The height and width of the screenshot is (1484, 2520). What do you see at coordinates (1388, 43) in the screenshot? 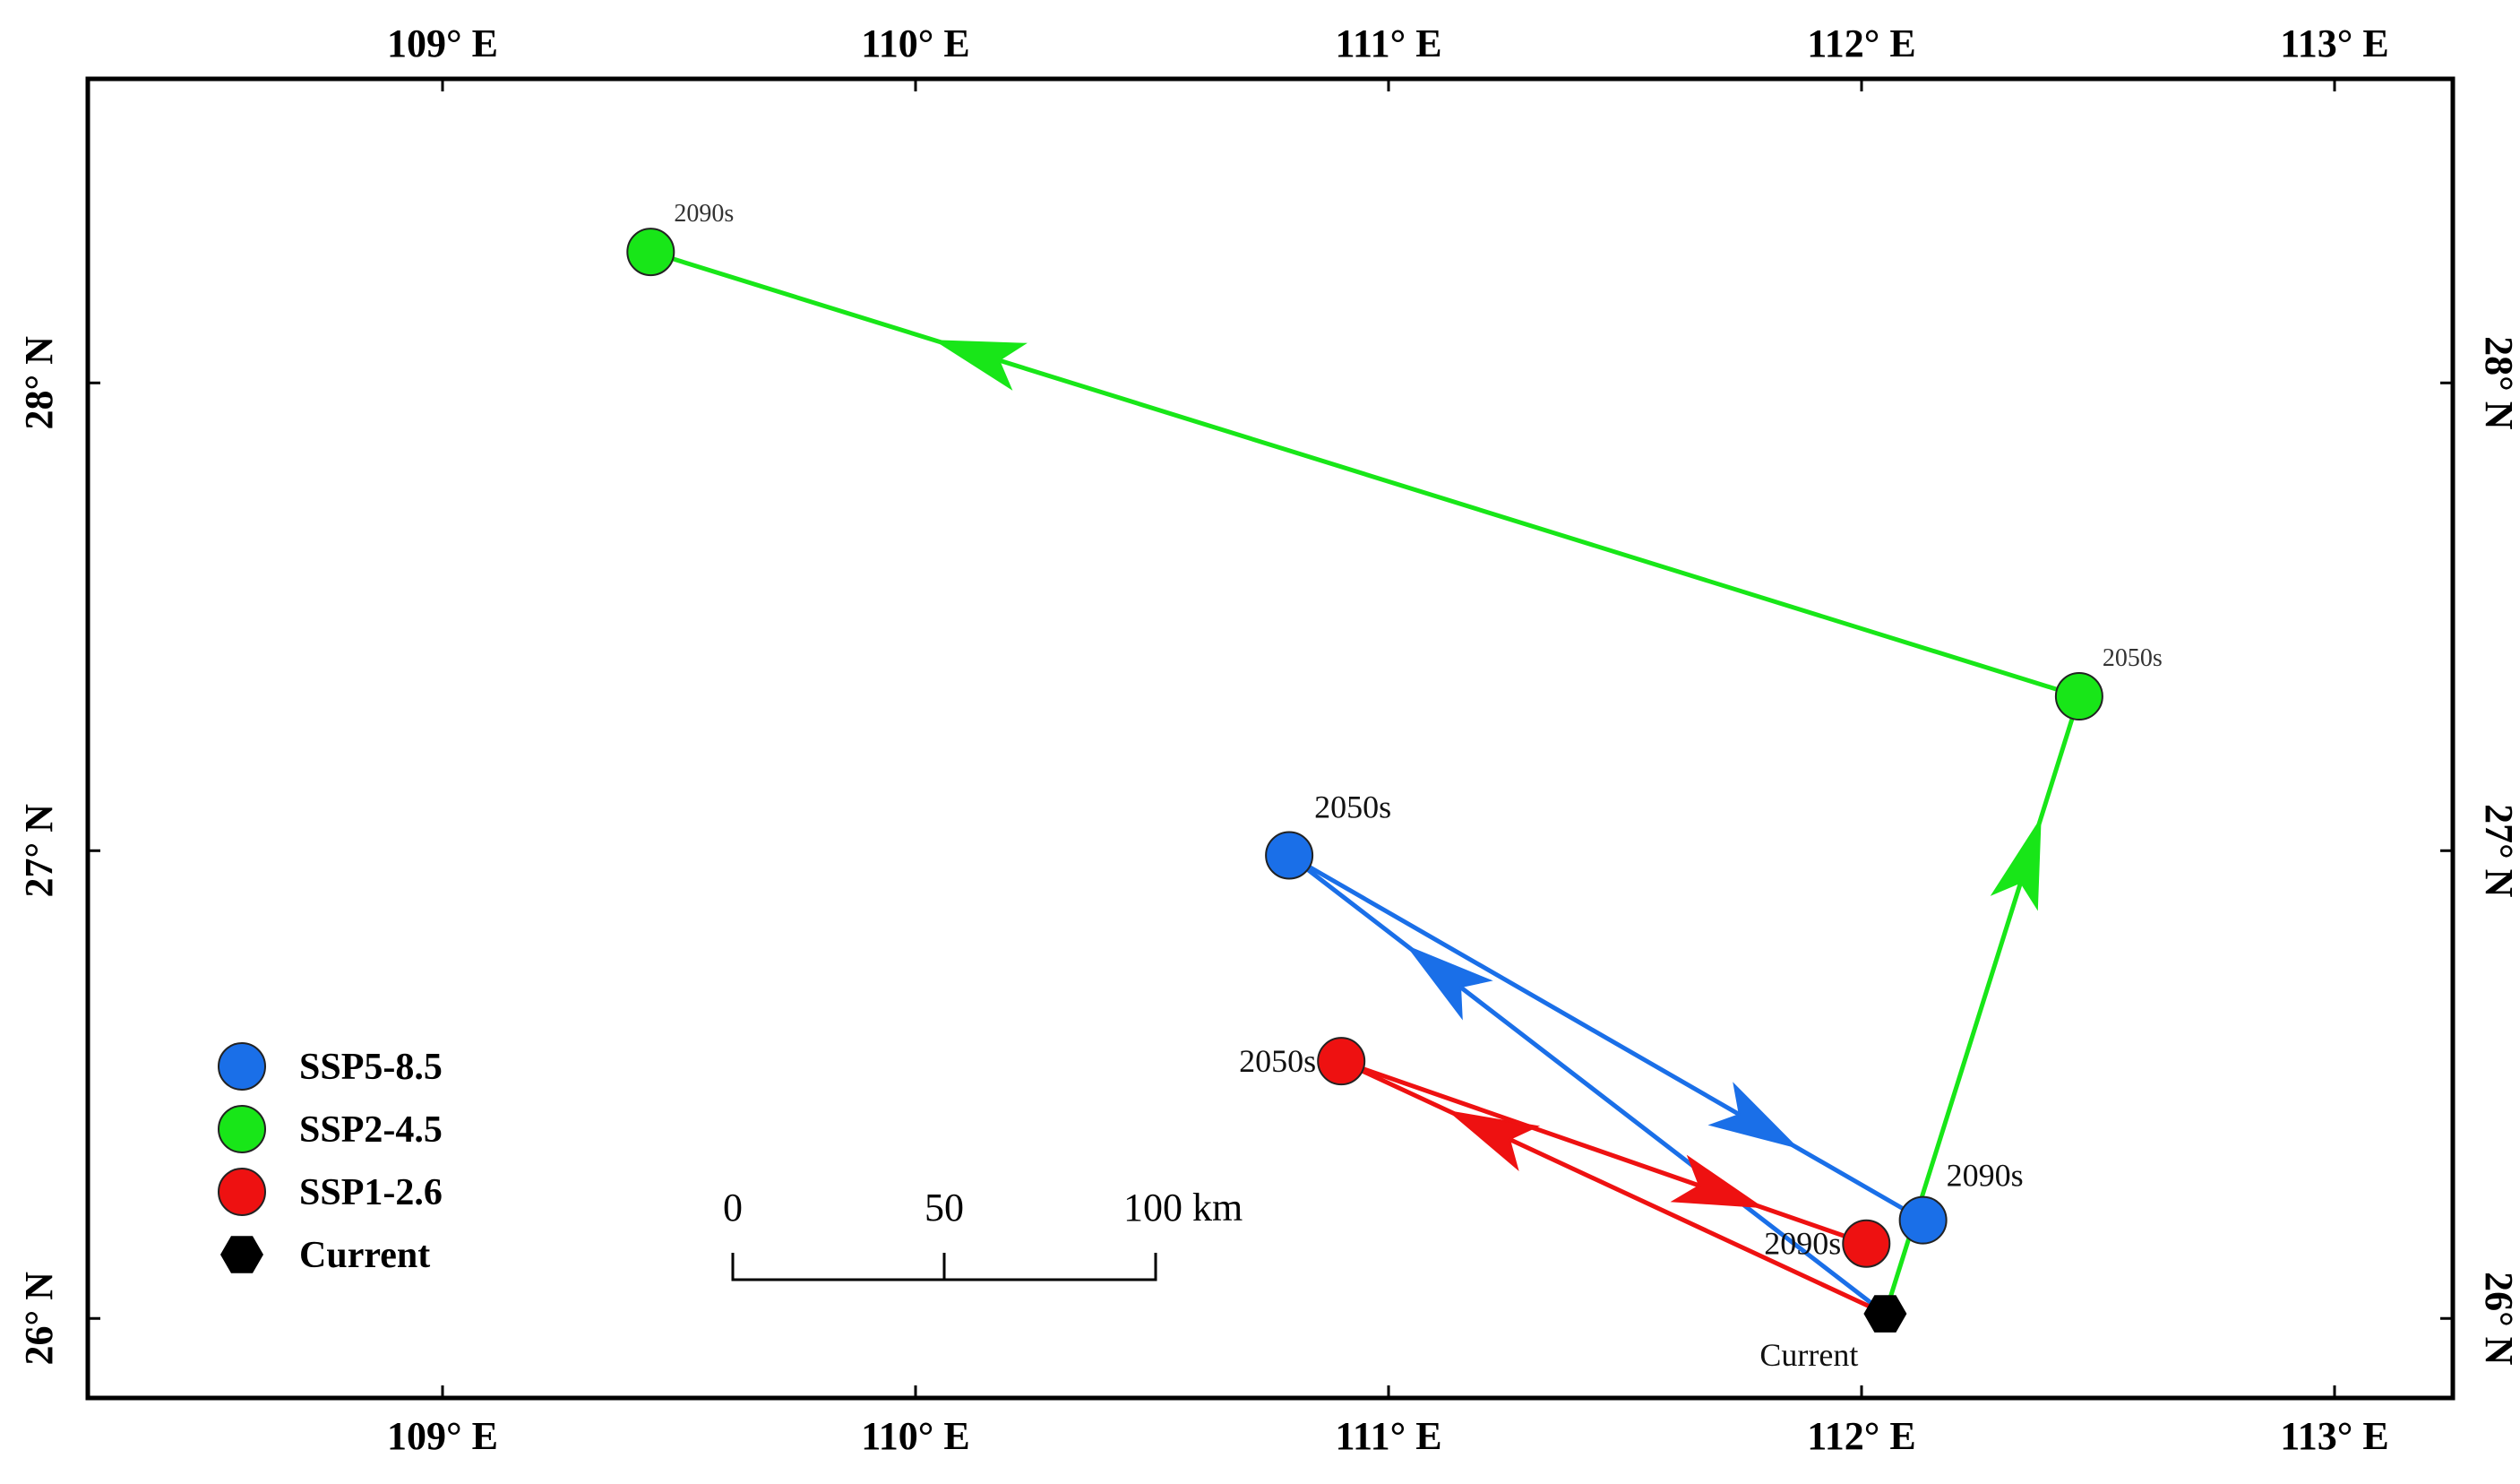
I see `lon-label-top: 111° E` at bounding box center [1388, 43].